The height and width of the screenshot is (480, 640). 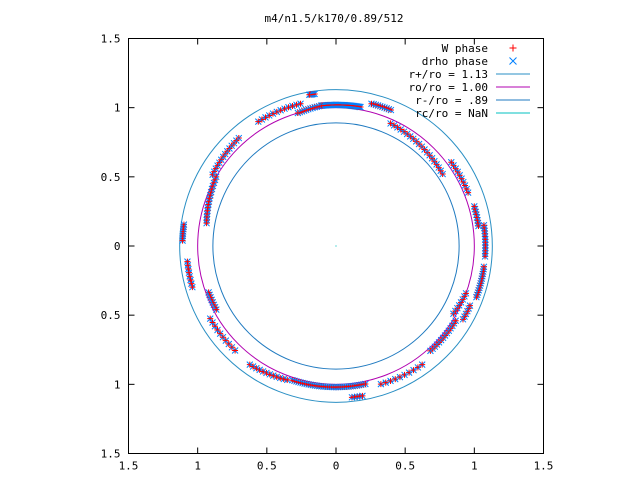 I want to click on legend-label-r-minus: r-/ro = .89, so click(x=451, y=100).